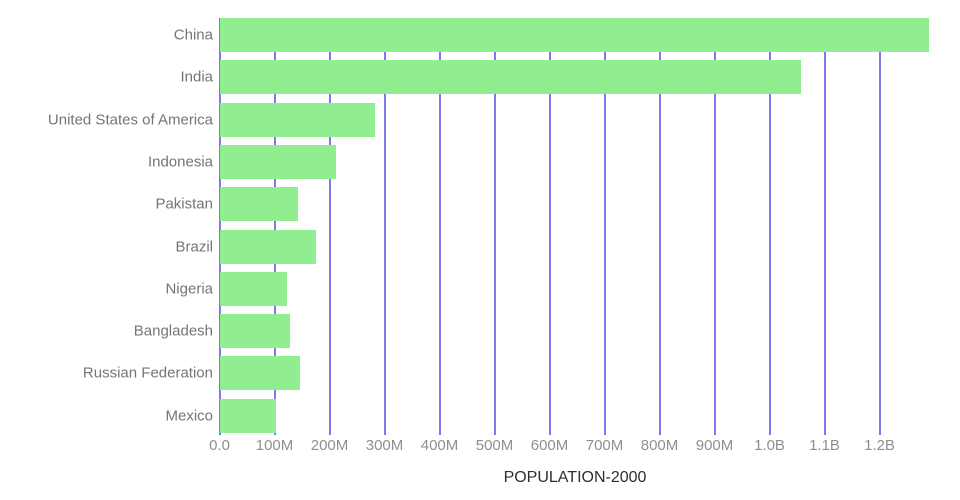 This screenshot has width=960, height=500. What do you see at coordinates (258, 204) in the screenshot?
I see `bar-pakistan` at bounding box center [258, 204].